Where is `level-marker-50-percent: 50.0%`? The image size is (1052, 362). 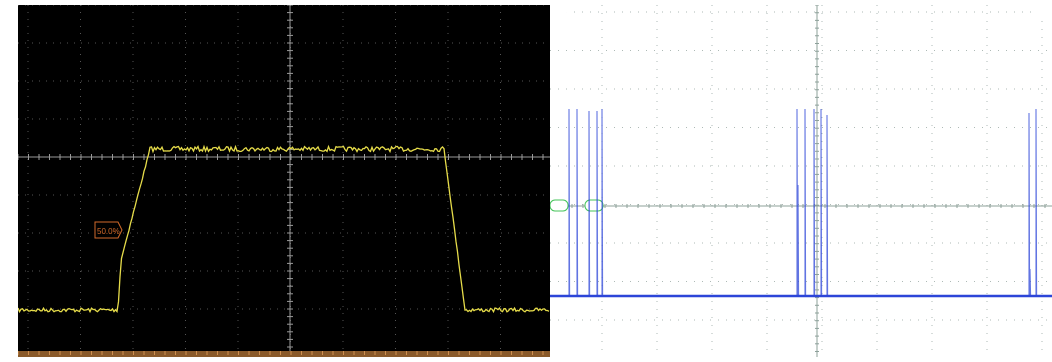
level-marker-50-percent: 50.0% is located at coordinates (108, 230).